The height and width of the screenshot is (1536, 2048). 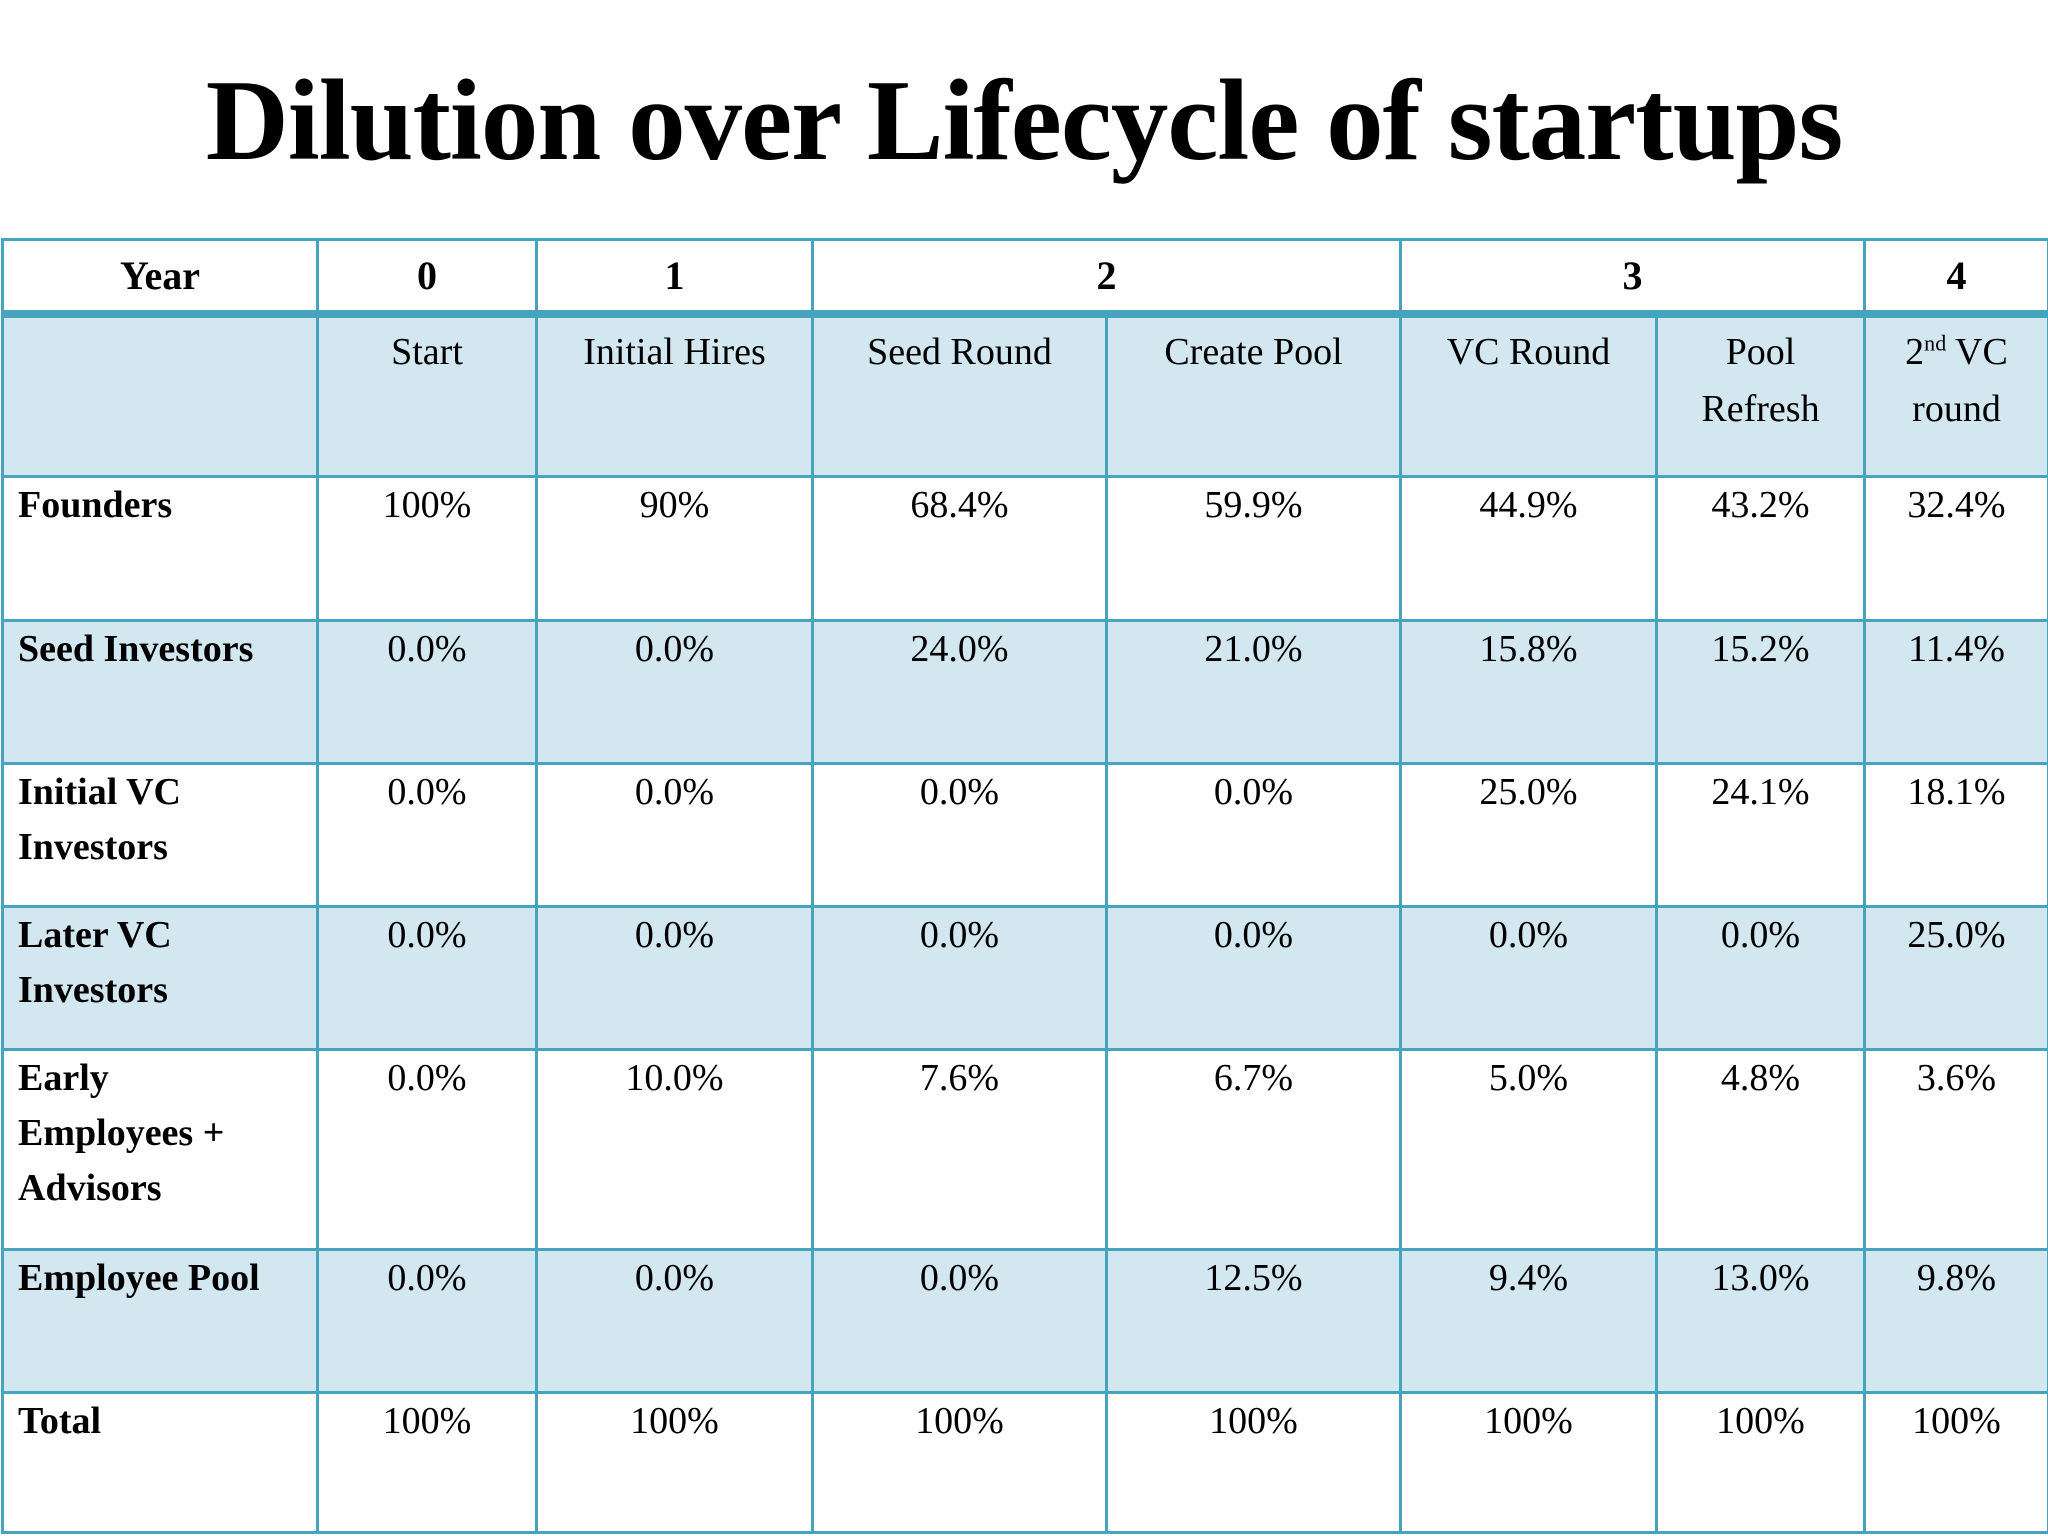 What do you see at coordinates (1760, 1149) in the screenshot?
I see `value-cell-early-employees-advisors-pool-refresh: 4.8%` at bounding box center [1760, 1149].